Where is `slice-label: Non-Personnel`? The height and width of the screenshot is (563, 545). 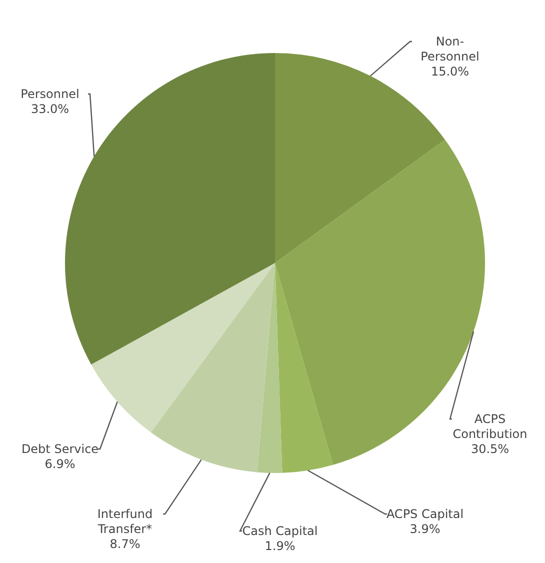
slice-label: Non-Personnel is located at coordinates (450, 49).